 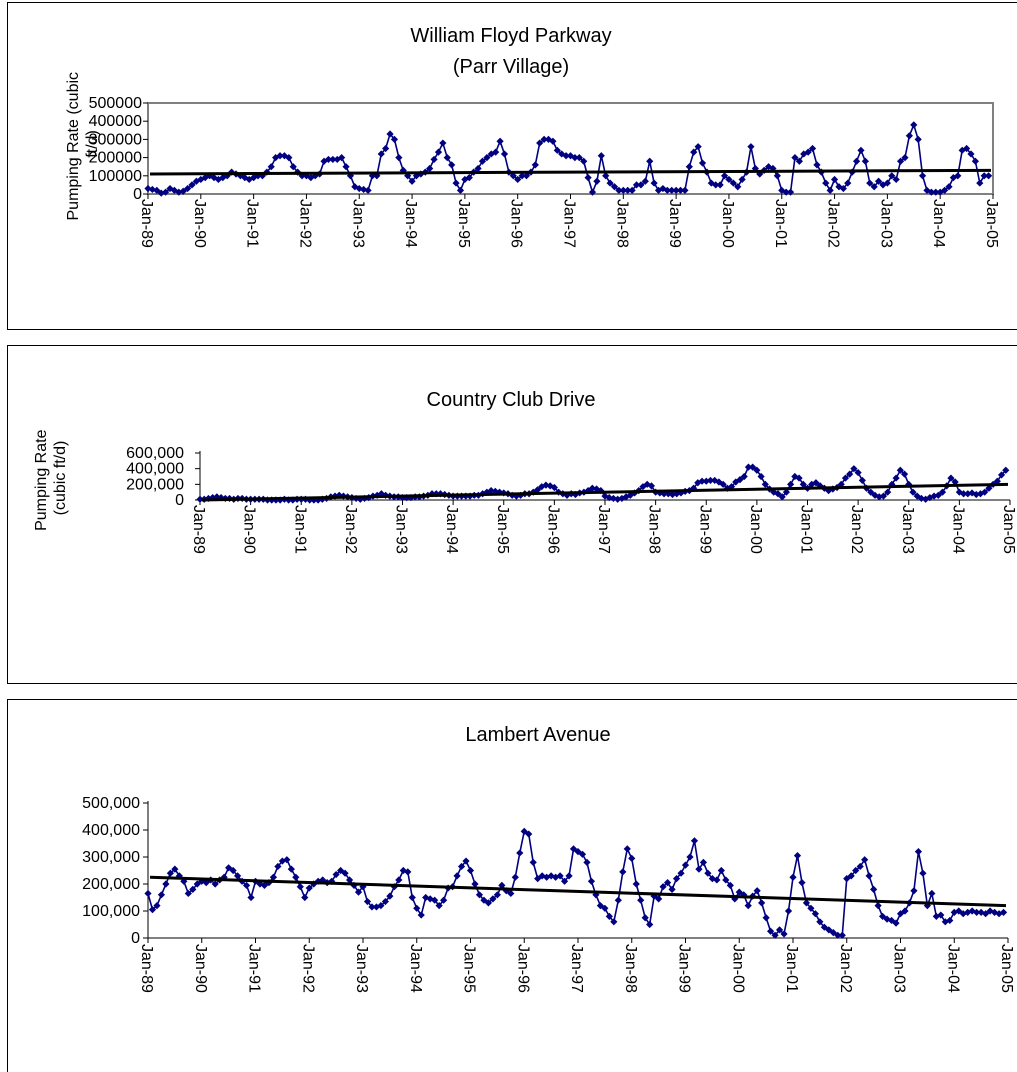 I want to click on y-tick-label: 100,000, so click(x=111, y=911).